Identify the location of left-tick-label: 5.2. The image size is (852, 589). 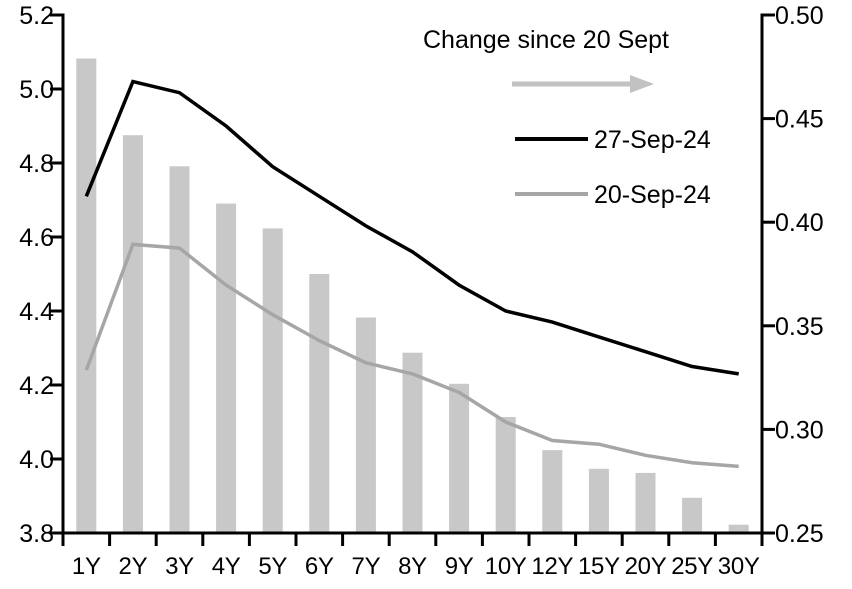
(36, 16).